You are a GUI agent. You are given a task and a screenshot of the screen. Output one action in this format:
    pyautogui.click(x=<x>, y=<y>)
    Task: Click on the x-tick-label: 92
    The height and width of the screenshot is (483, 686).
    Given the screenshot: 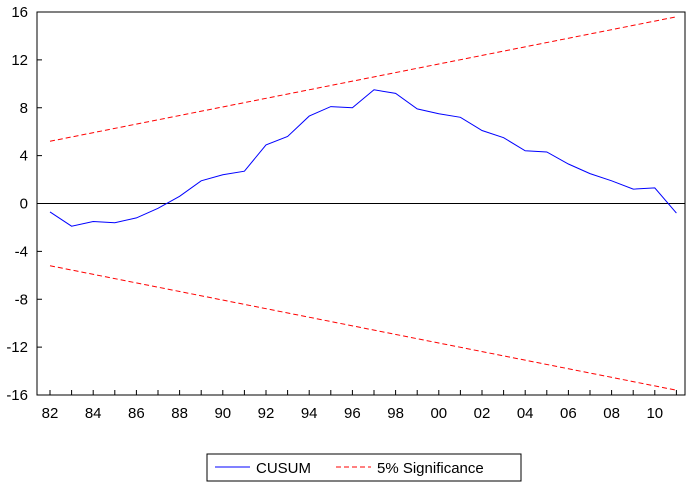 What is the action you would take?
    pyautogui.click(x=266, y=413)
    